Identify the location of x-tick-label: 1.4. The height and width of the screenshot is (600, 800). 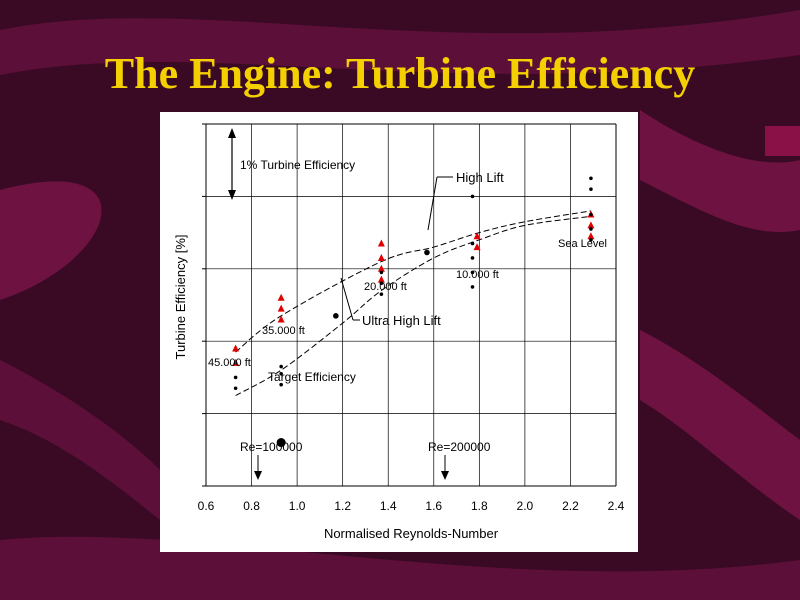
(388, 506).